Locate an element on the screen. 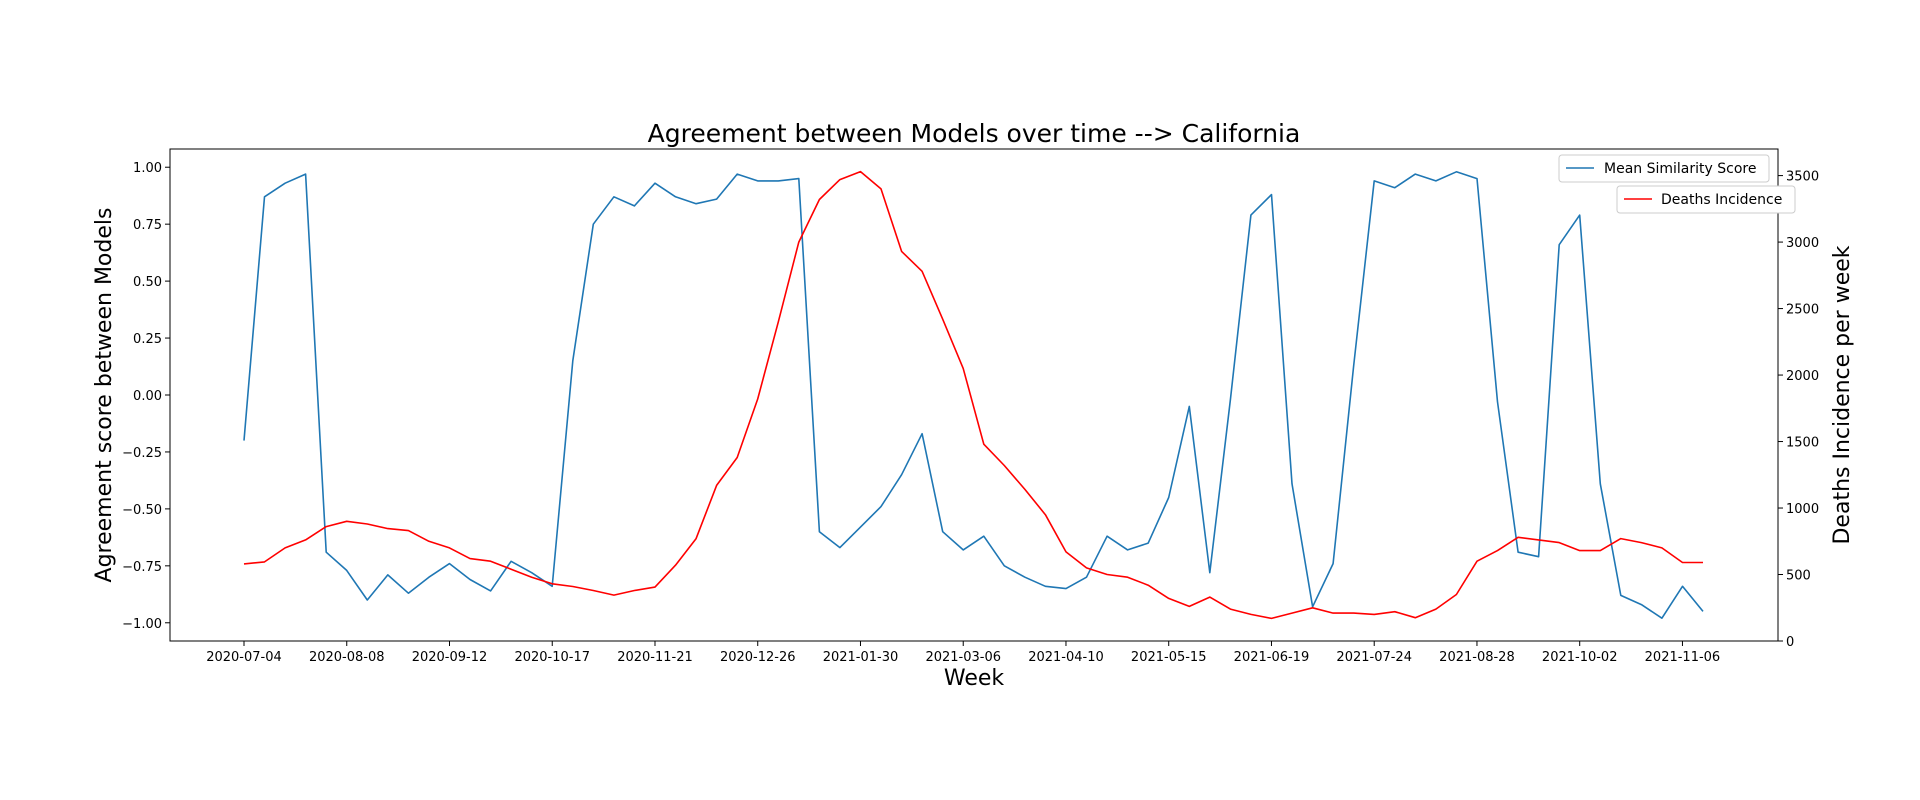  left-y-tick-label: −0.50 is located at coordinates (142, 510).